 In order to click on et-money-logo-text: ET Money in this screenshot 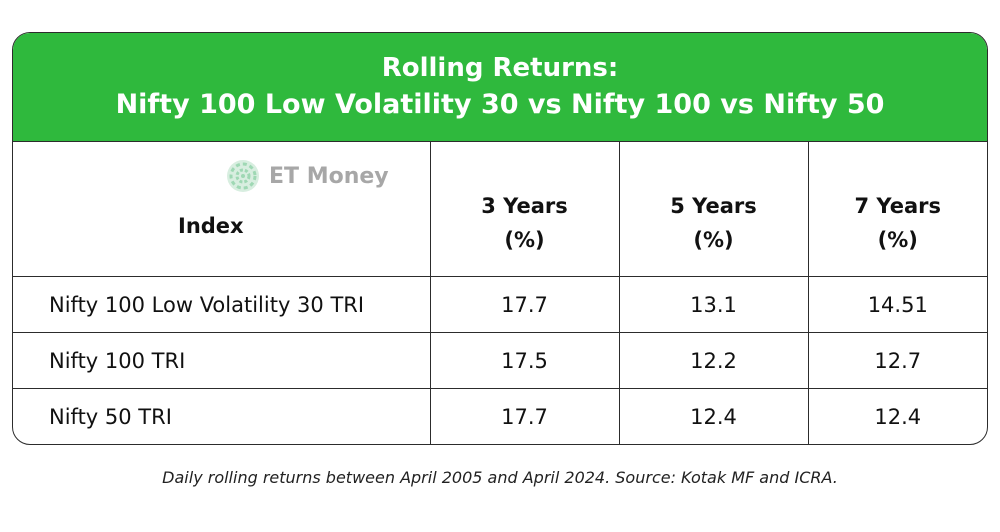, I will do `click(329, 176)`.